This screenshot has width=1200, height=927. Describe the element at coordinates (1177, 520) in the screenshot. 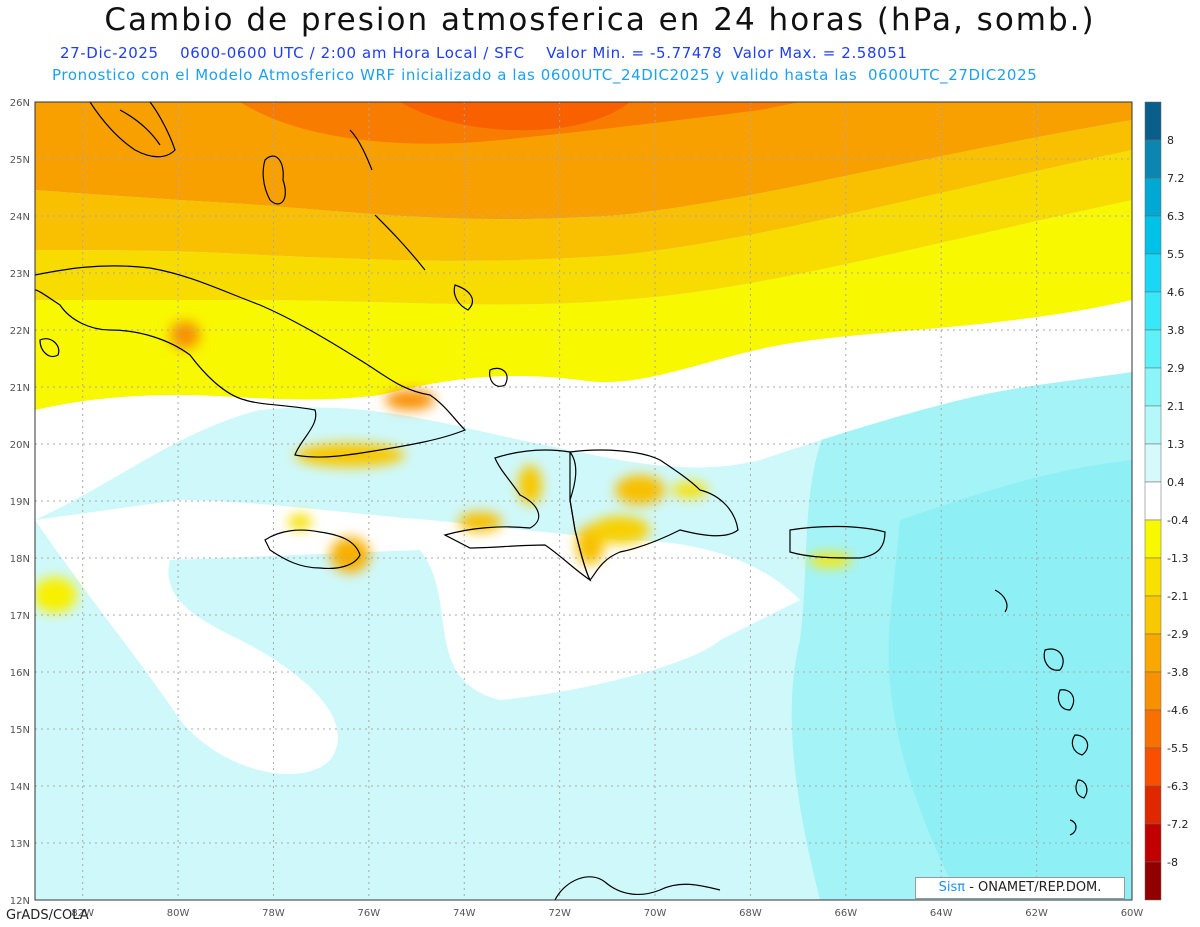

I see `colorbar-label: -0.4` at that location.